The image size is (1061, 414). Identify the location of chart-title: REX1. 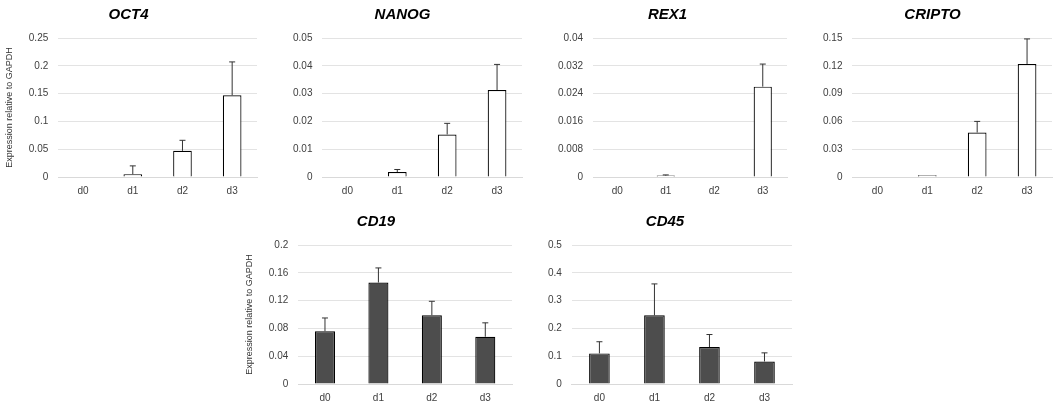
(667, 14).